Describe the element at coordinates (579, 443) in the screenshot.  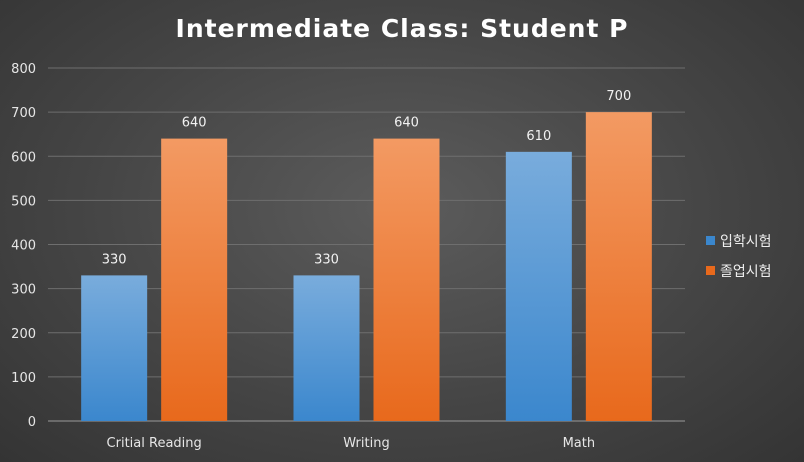
I see `x-tick-label: Math` at that location.